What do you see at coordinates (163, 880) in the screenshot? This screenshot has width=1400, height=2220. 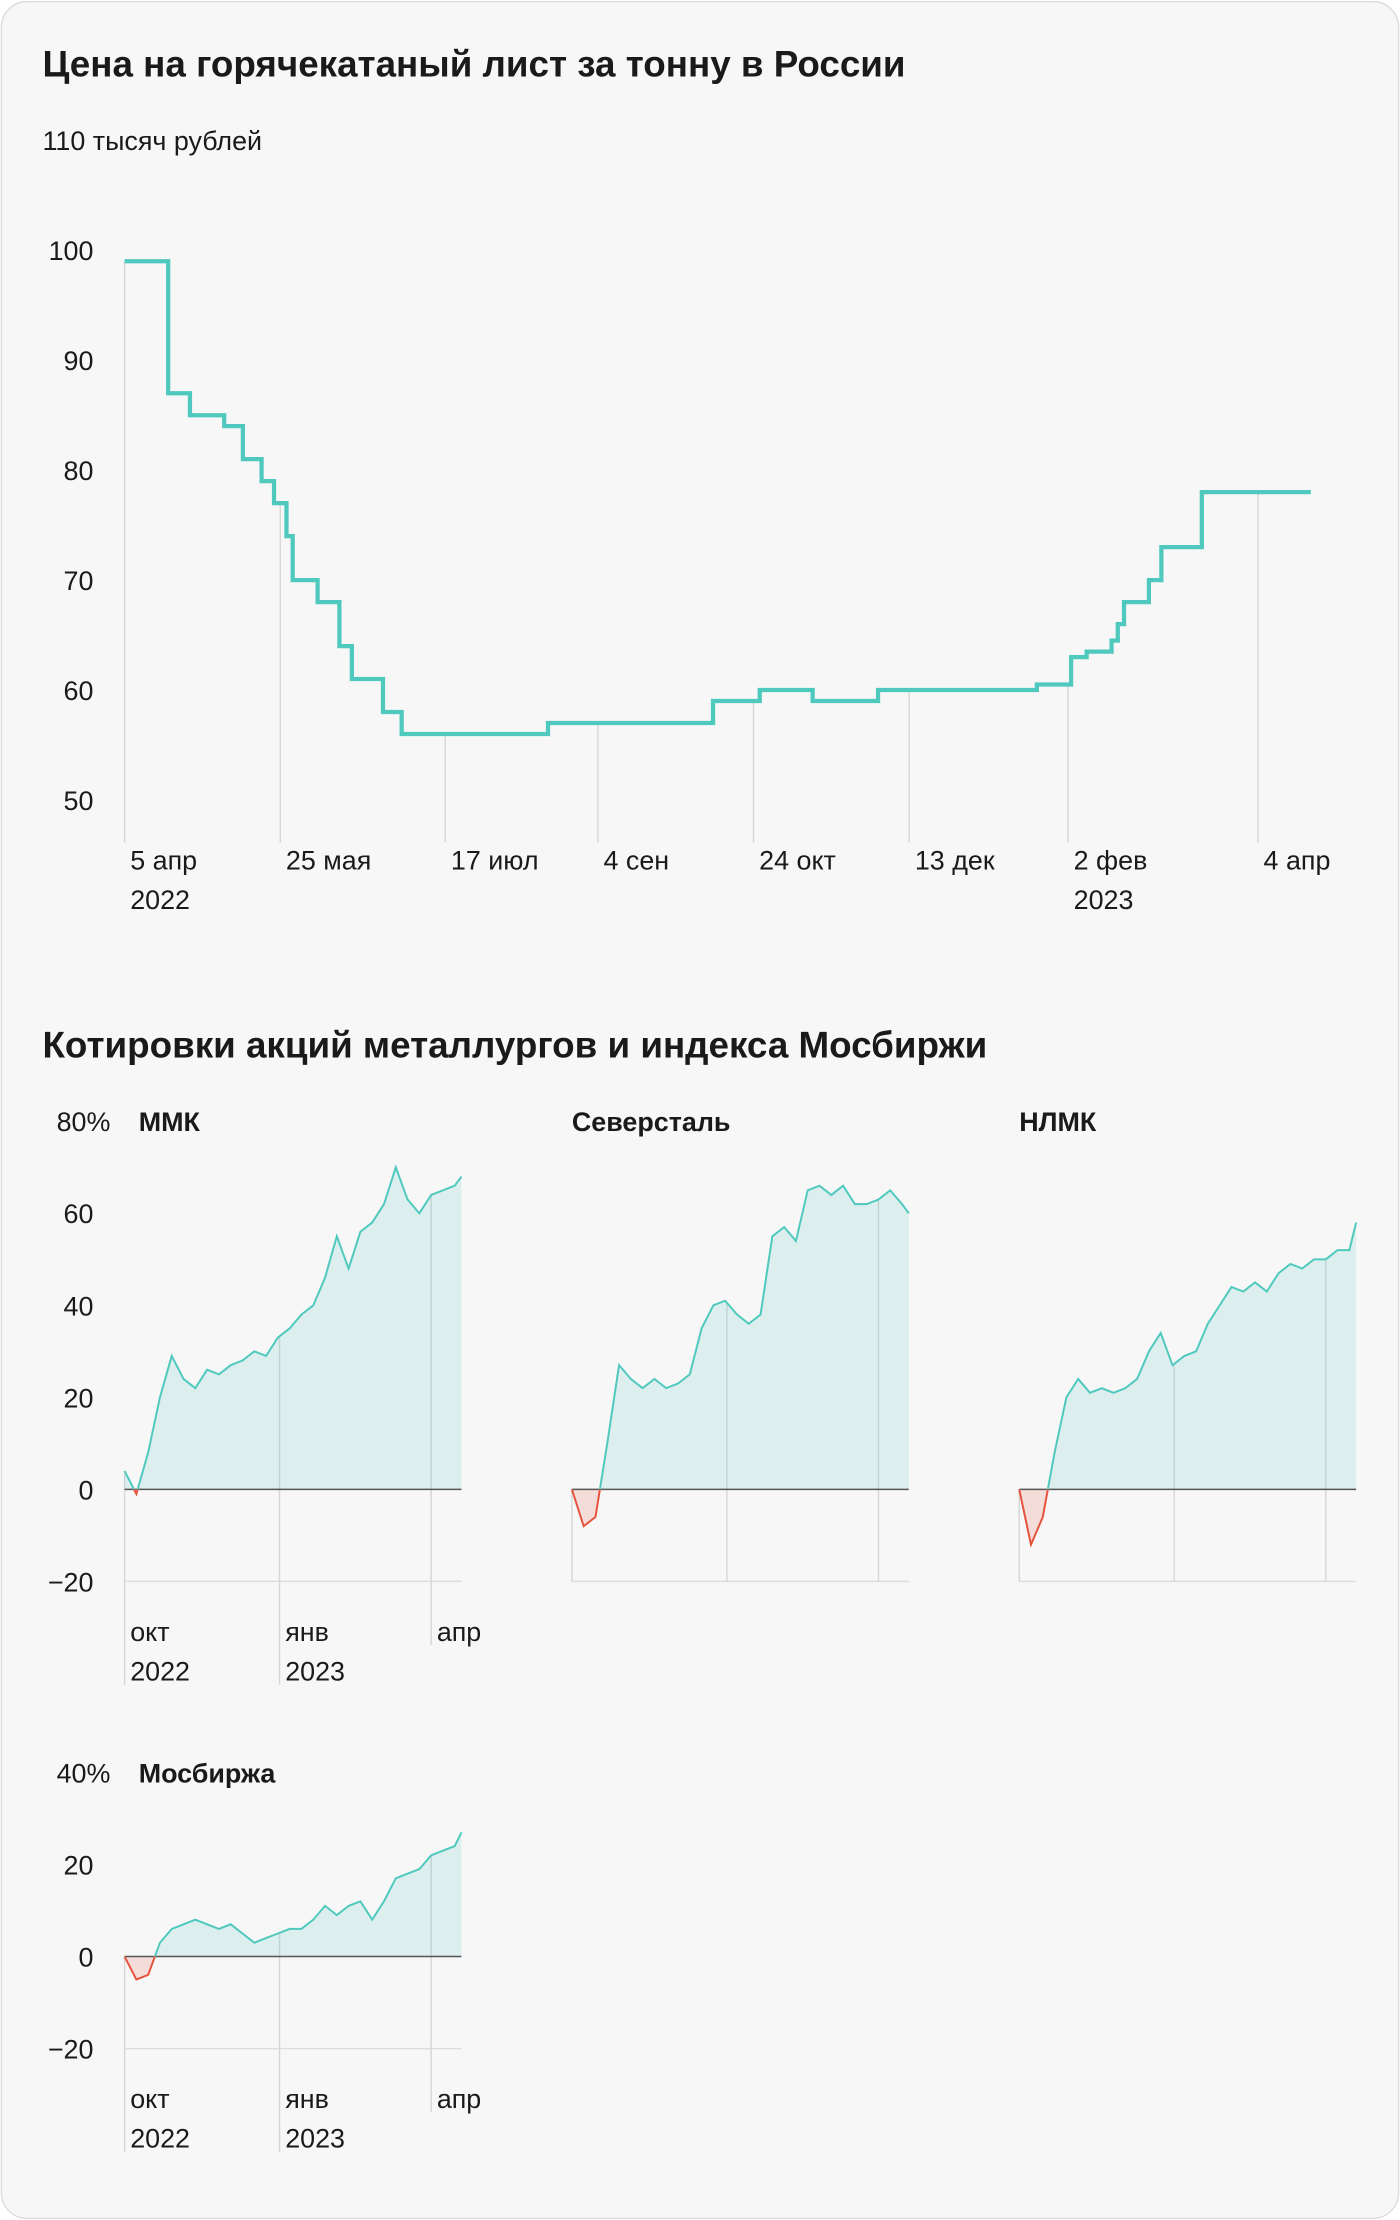 I see `x-tick-label: 5 апр 2022` at bounding box center [163, 880].